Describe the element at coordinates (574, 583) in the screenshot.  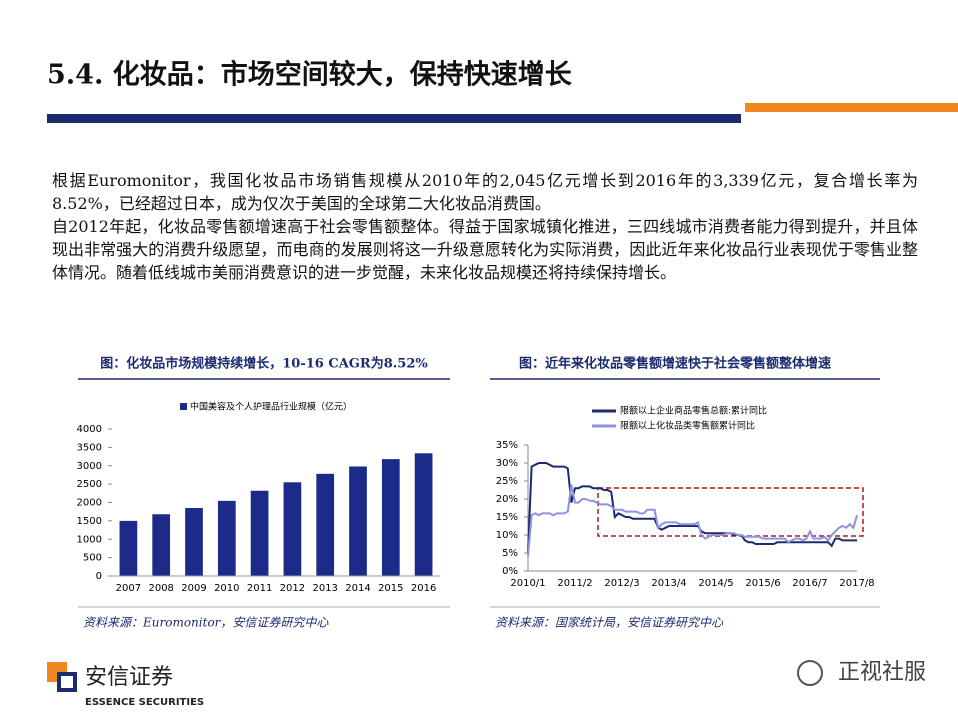
I see `x-tick-label: 2011/2` at that location.